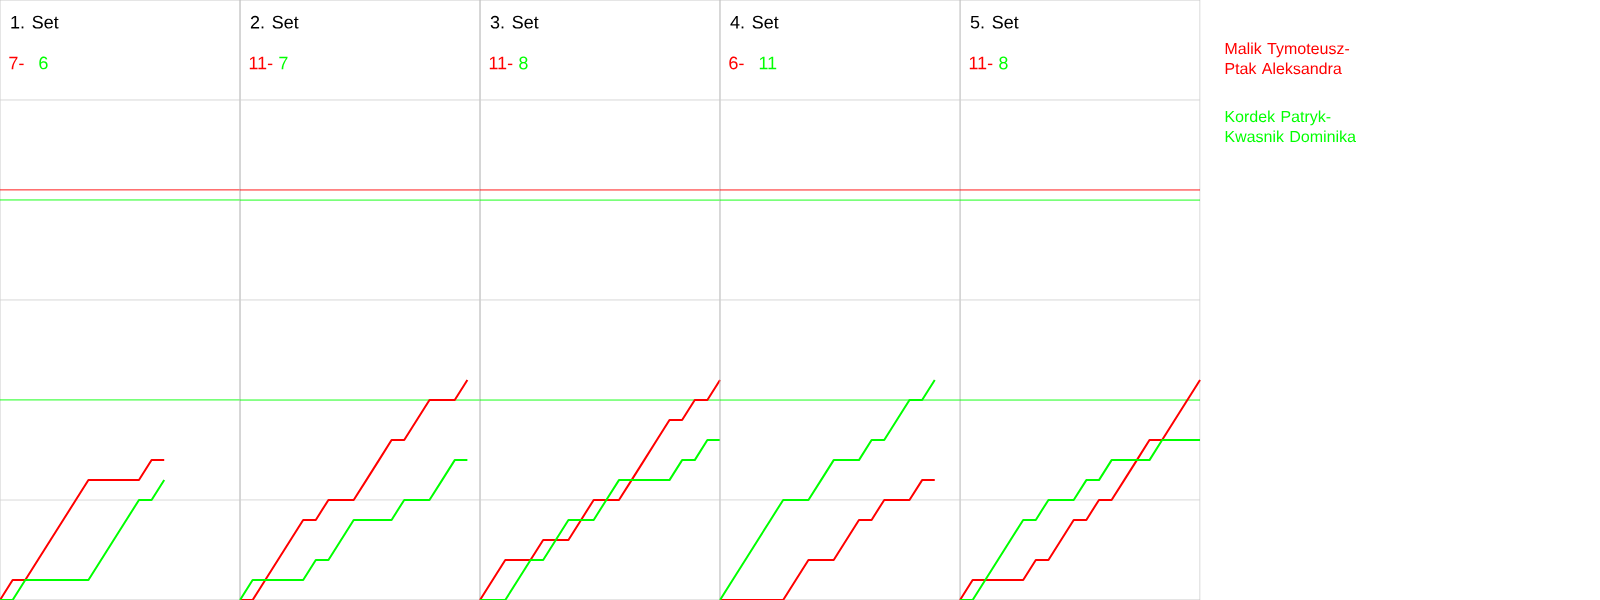  I want to click on chart-title: 5. Set, so click(994, 22).